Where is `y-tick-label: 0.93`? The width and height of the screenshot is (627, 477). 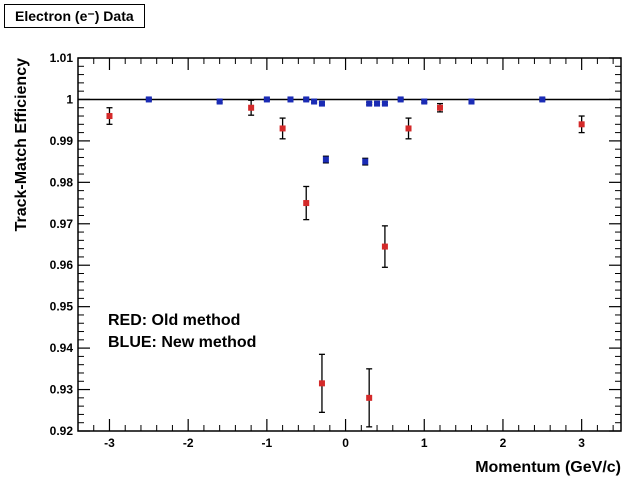
y-tick-label: 0.93 is located at coordinates (62, 390).